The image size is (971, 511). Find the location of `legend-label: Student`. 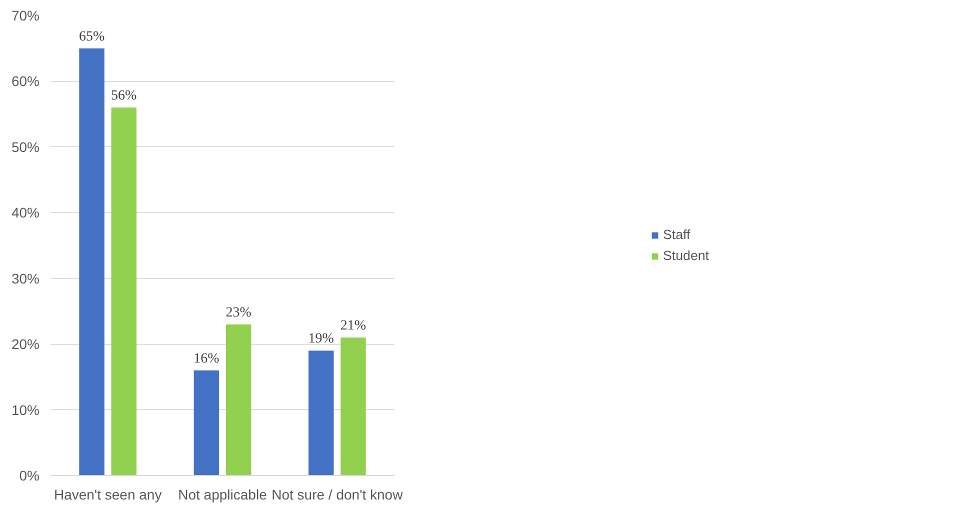

legend-label: Student is located at coordinates (686, 255).